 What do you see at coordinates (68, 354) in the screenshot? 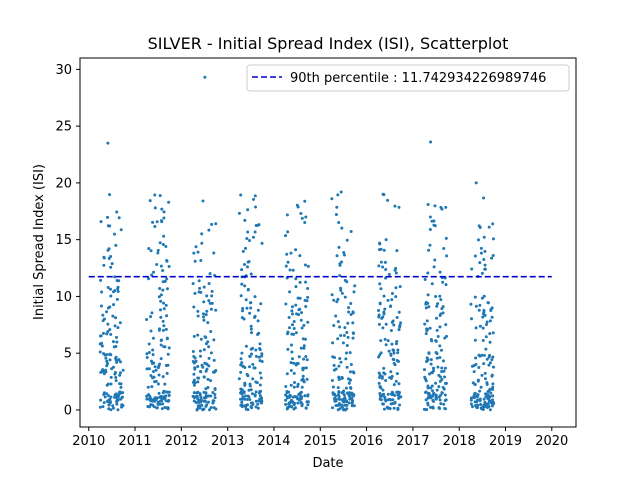
I see `y-tick-label-5: 5` at bounding box center [68, 354].